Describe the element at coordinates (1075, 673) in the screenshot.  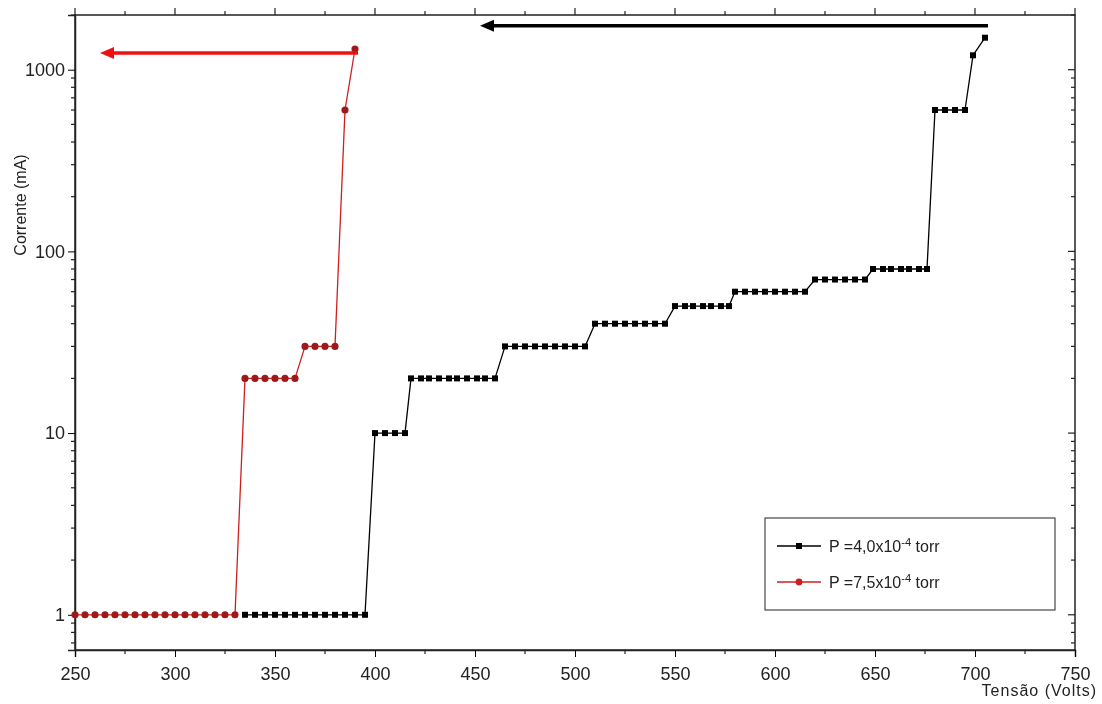
I see `x-tick-label: 750` at that location.